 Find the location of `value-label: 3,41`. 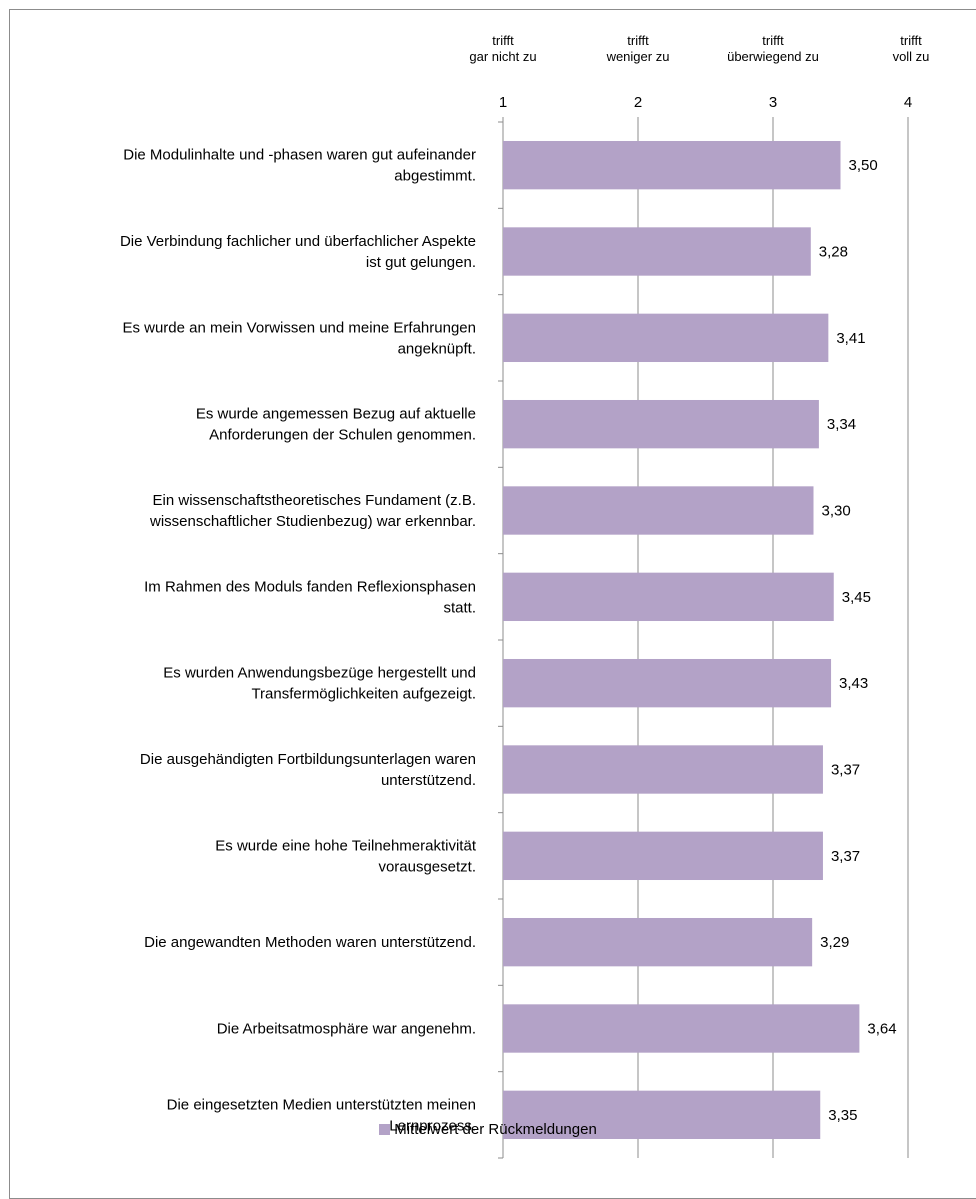

value-label: 3,41 is located at coordinates (850, 338).